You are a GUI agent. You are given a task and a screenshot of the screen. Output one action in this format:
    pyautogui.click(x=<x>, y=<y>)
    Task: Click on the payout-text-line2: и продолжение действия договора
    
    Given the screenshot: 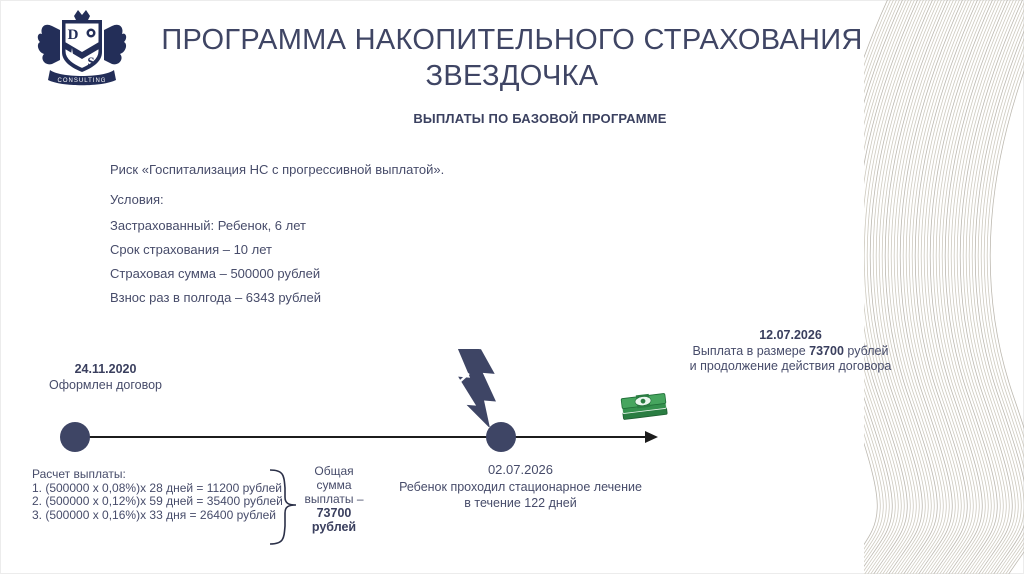 What is the action you would take?
    pyautogui.click(x=790, y=366)
    